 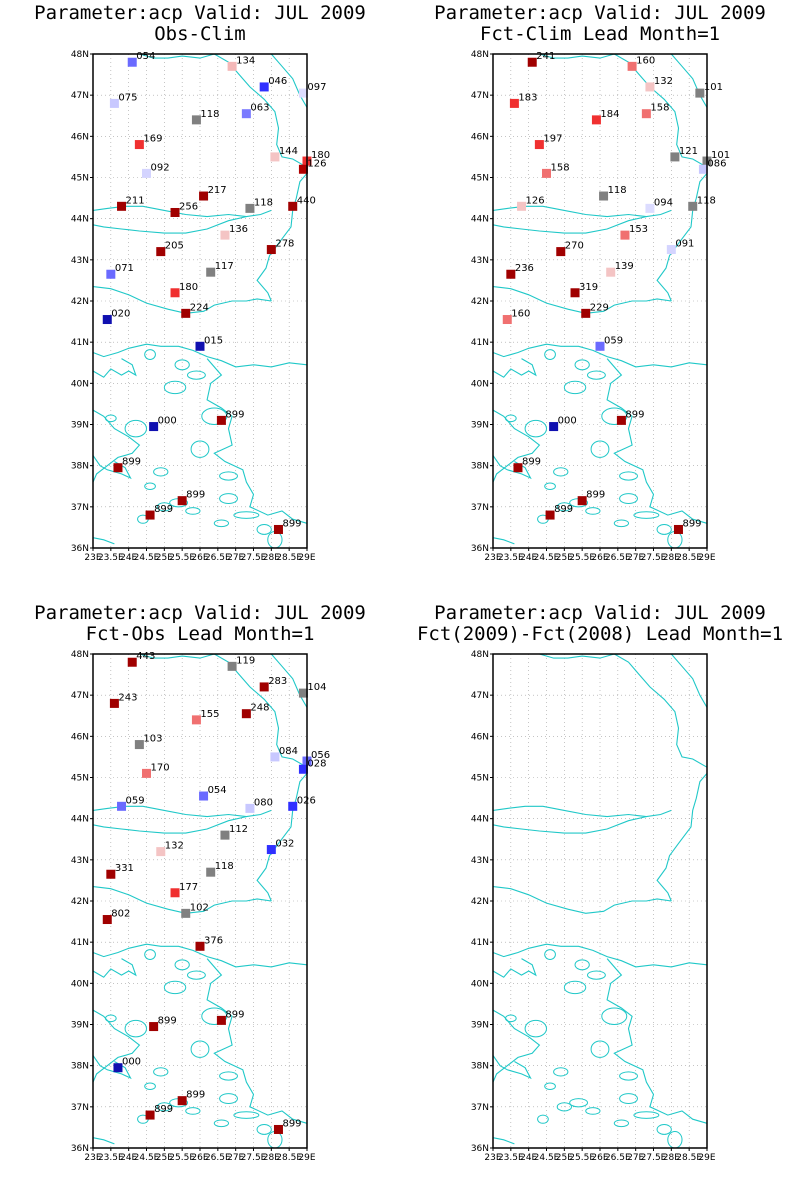 I want to click on station-value-label: 155, so click(x=209, y=714).